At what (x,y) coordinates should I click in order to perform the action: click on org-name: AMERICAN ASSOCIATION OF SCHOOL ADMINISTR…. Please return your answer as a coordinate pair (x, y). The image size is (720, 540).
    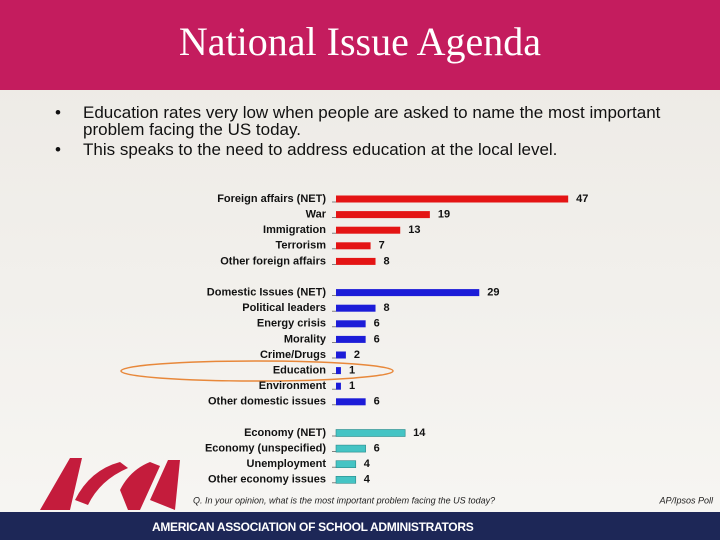
    Looking at the image, I should click on (313, 527).